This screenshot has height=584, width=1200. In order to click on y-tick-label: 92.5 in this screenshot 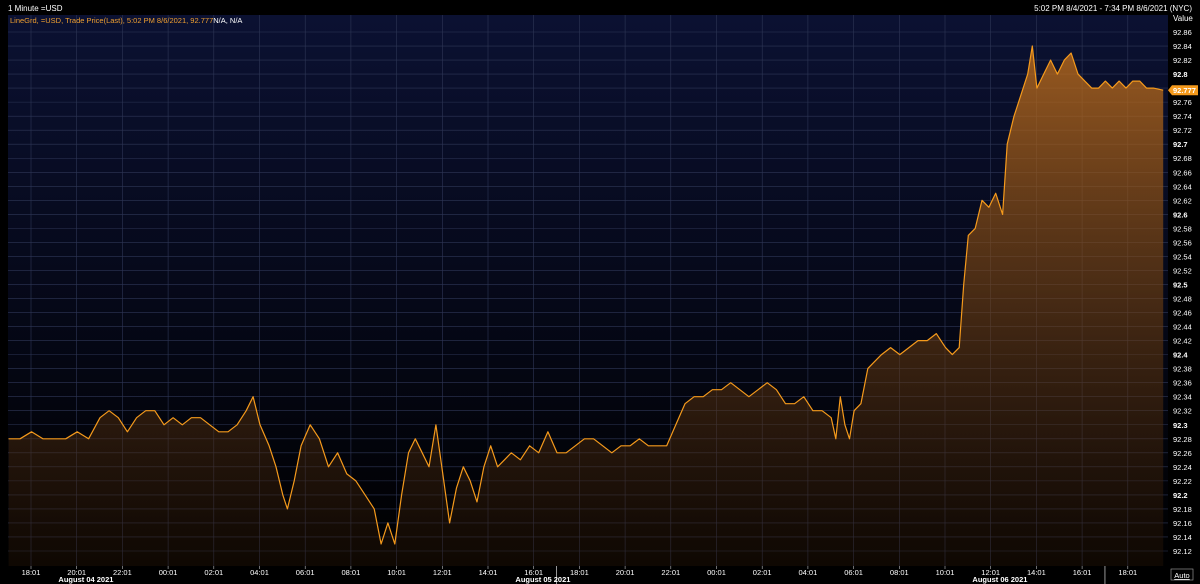, I will do `click(1180, 284)`.